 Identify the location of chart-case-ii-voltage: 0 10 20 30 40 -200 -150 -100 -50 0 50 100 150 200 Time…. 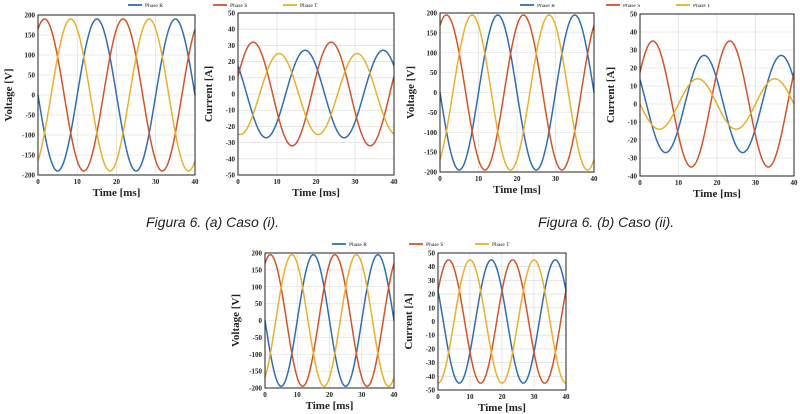
(501, 103).